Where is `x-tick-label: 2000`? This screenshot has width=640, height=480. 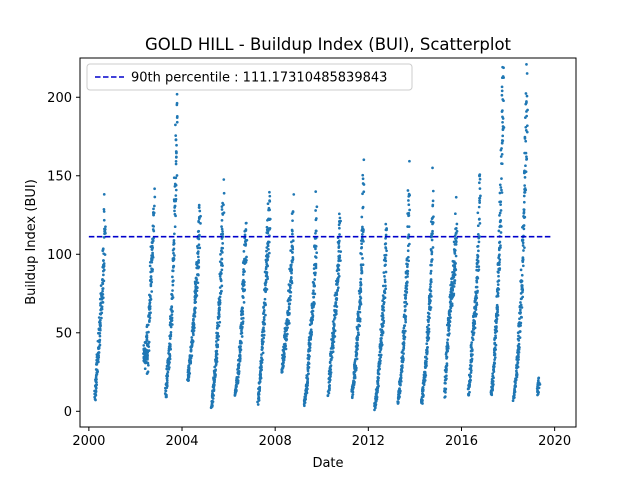
x-tick-label: 2000 is located at coordinates (88, 441).